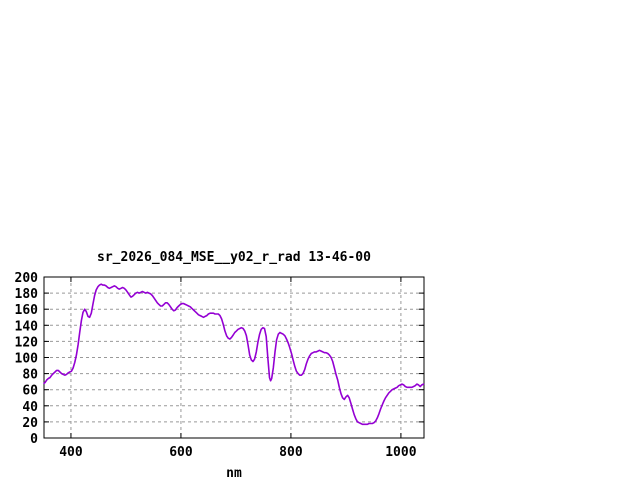 This screenshot has width=640, height=480. Describe the element at coordinates (27, 294) in the screenshot. I see `y-tick-label: 180` at that location.